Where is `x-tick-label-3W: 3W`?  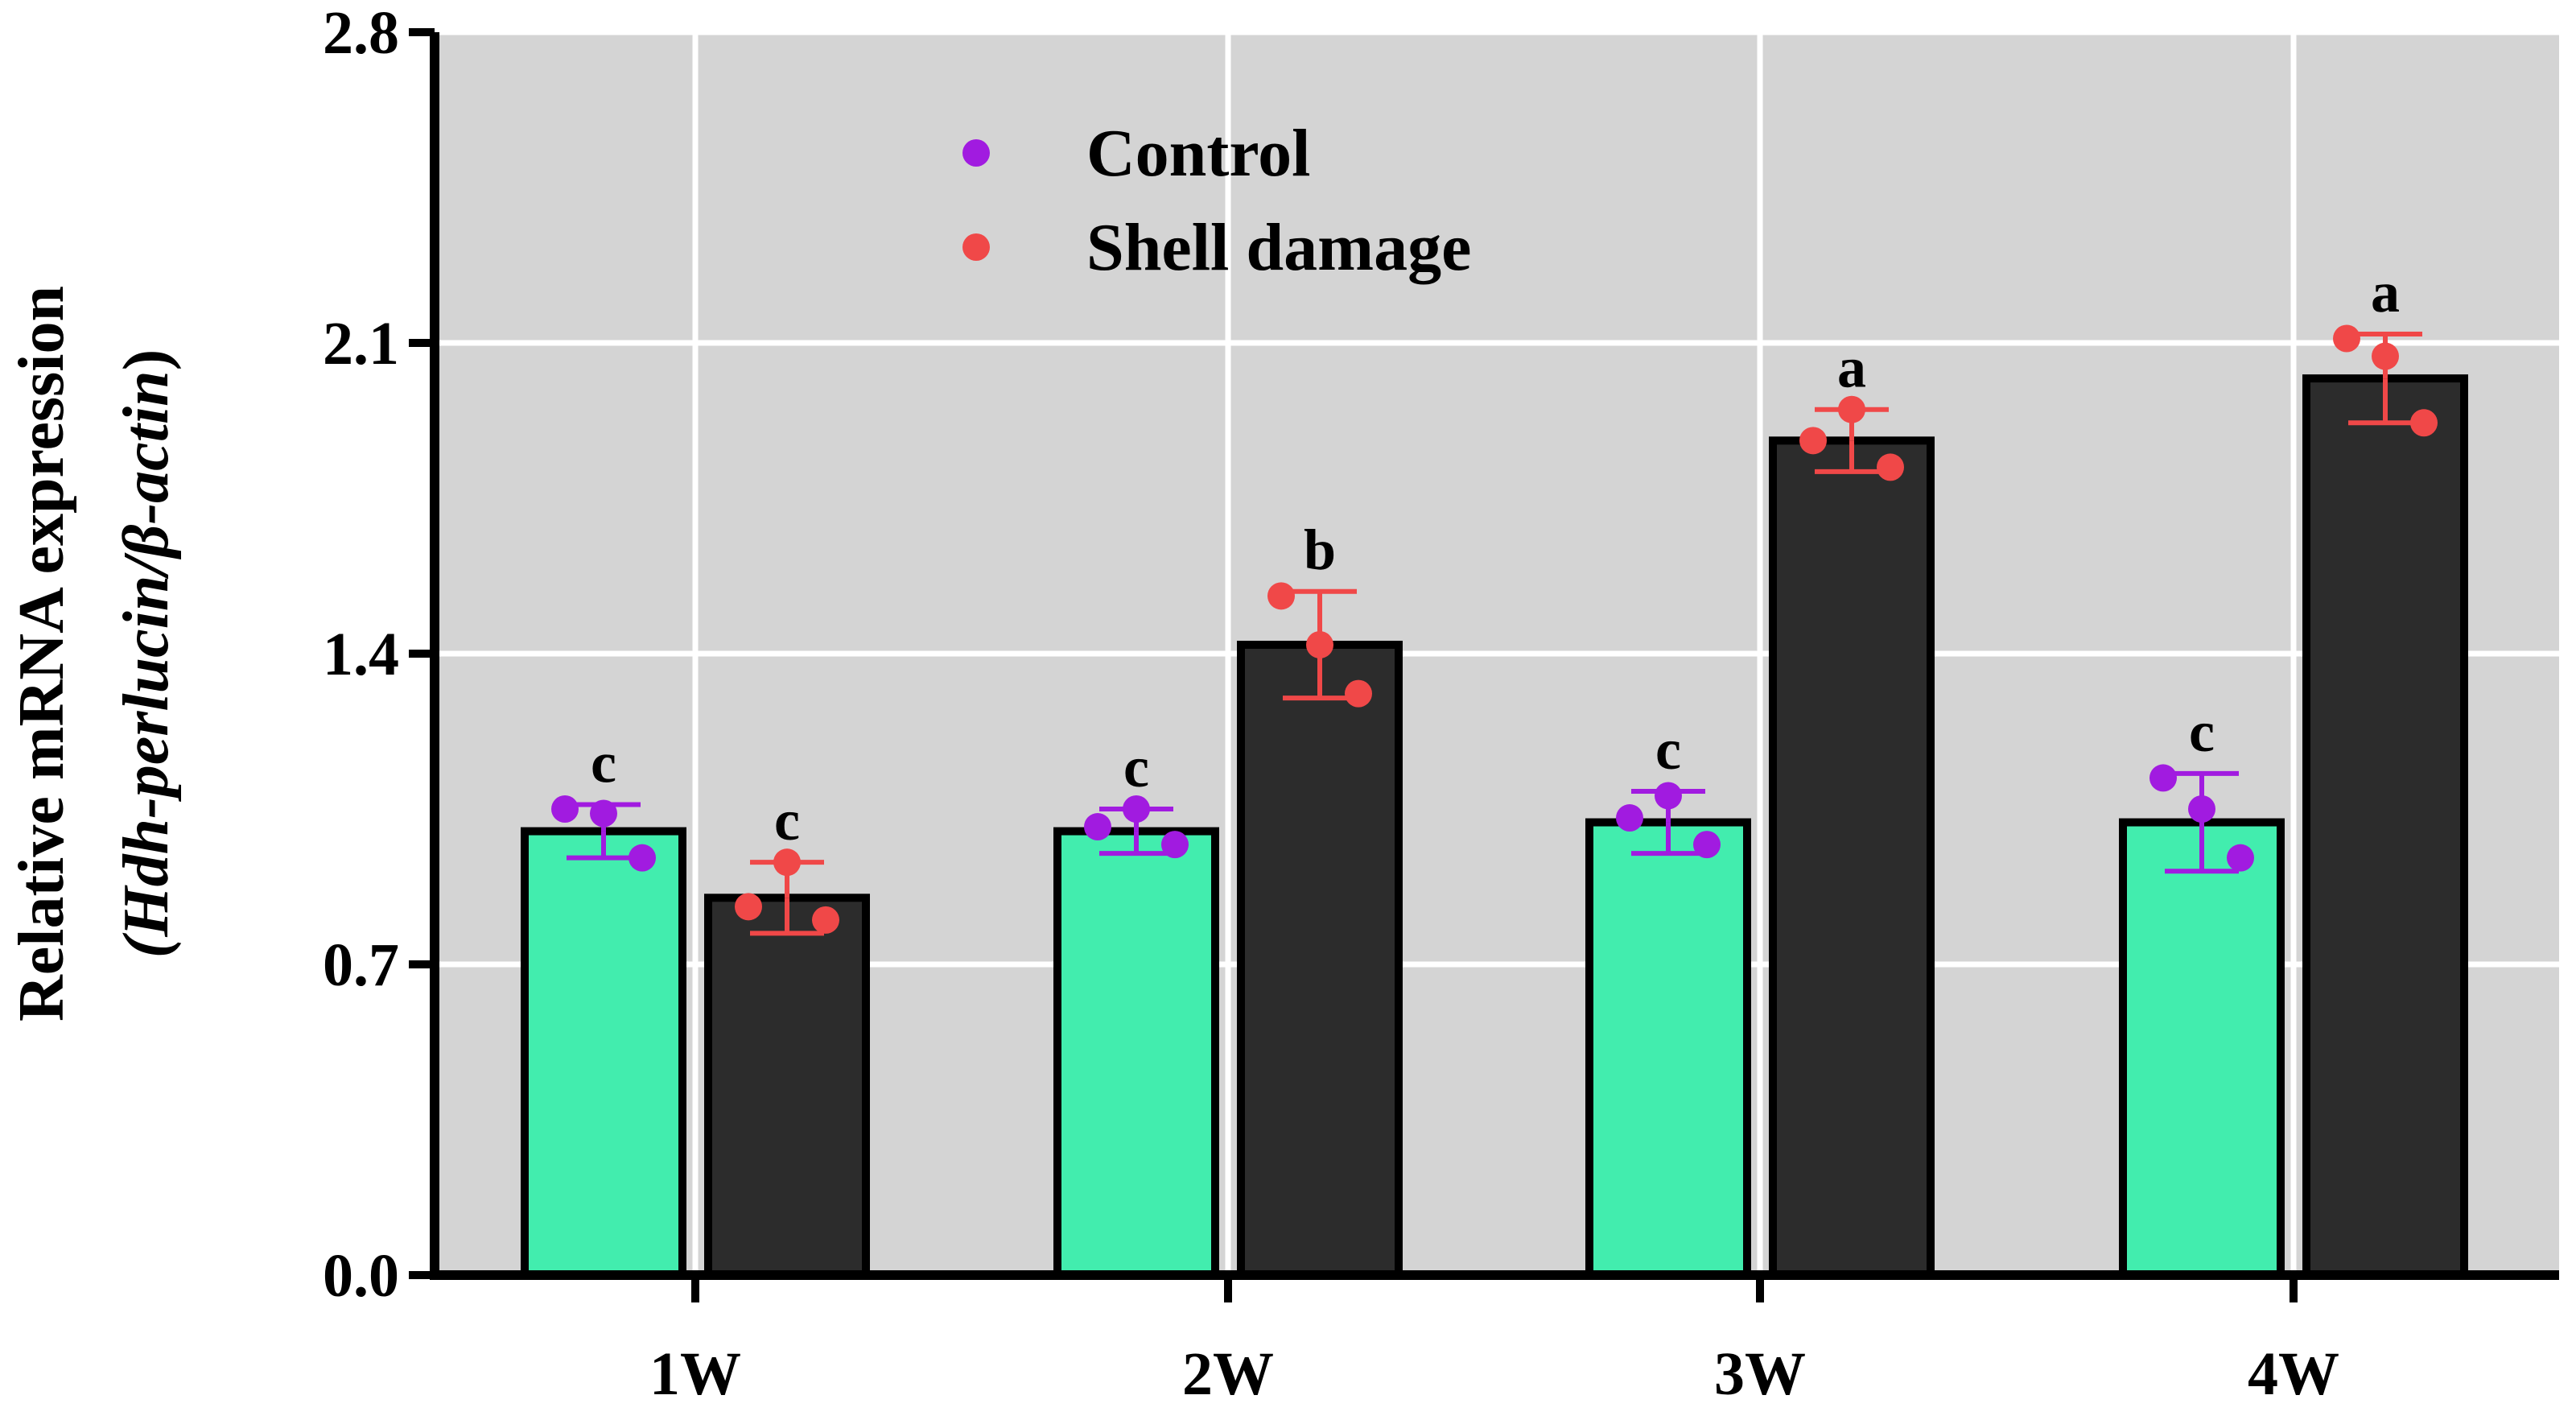 x-tick-label-3W: 3W is located at coordinates (1760, 1374).